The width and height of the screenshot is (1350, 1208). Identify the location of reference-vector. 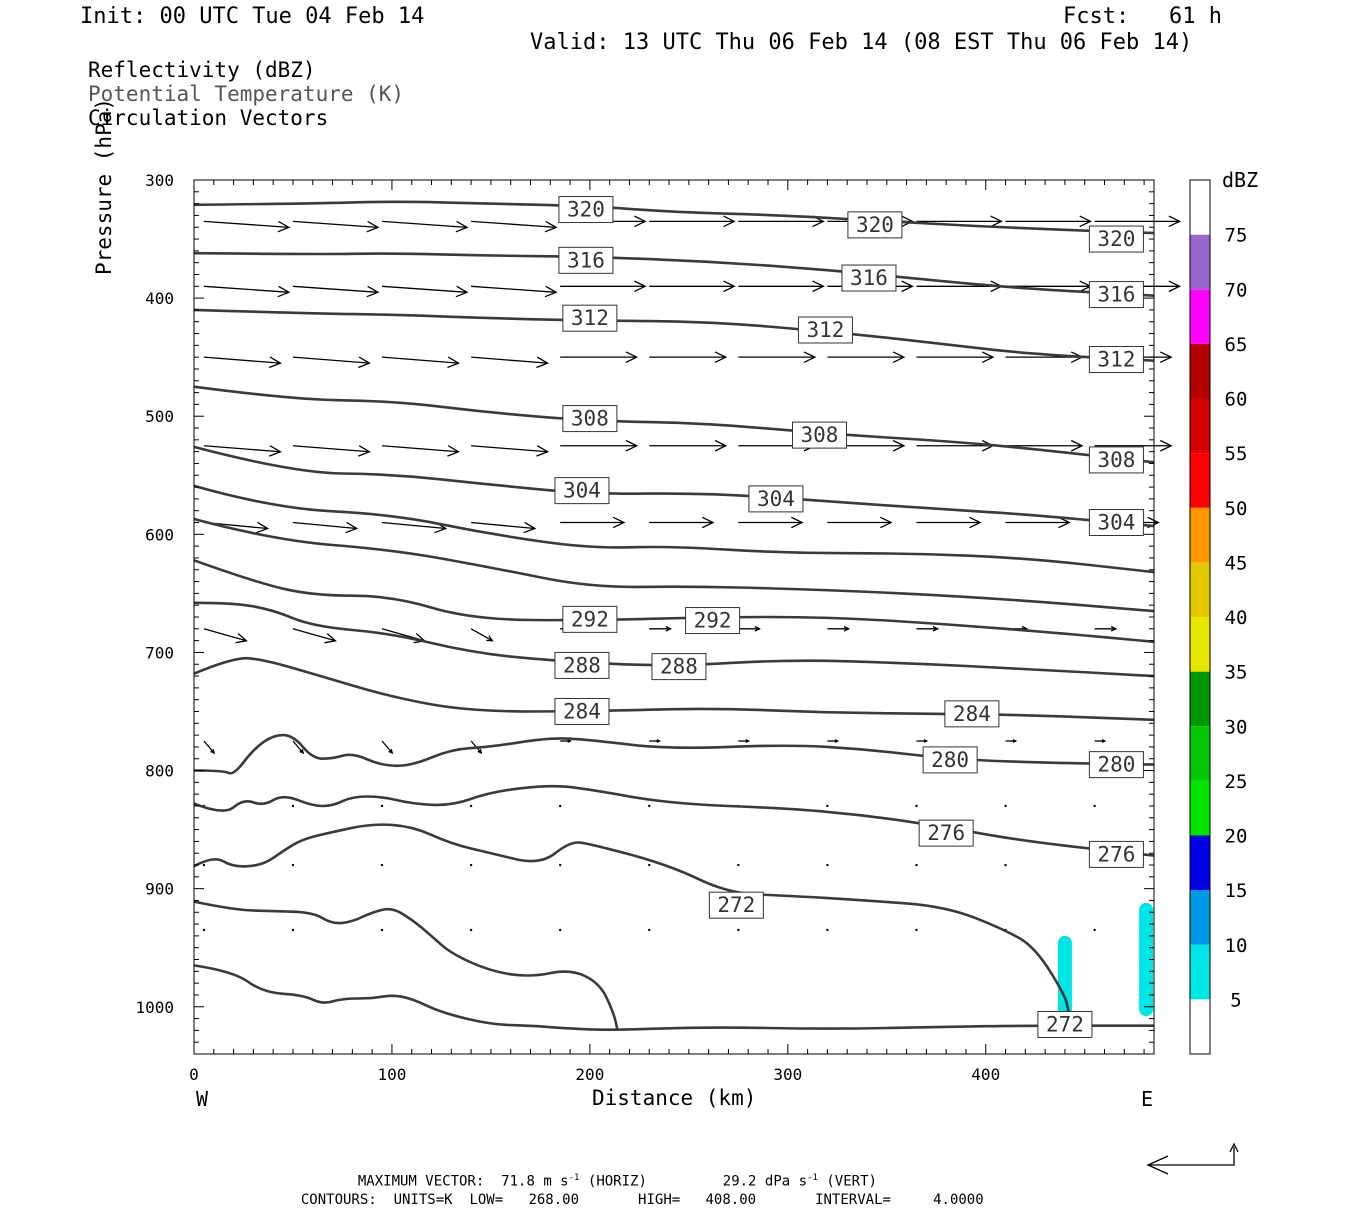
(1192, 1158).